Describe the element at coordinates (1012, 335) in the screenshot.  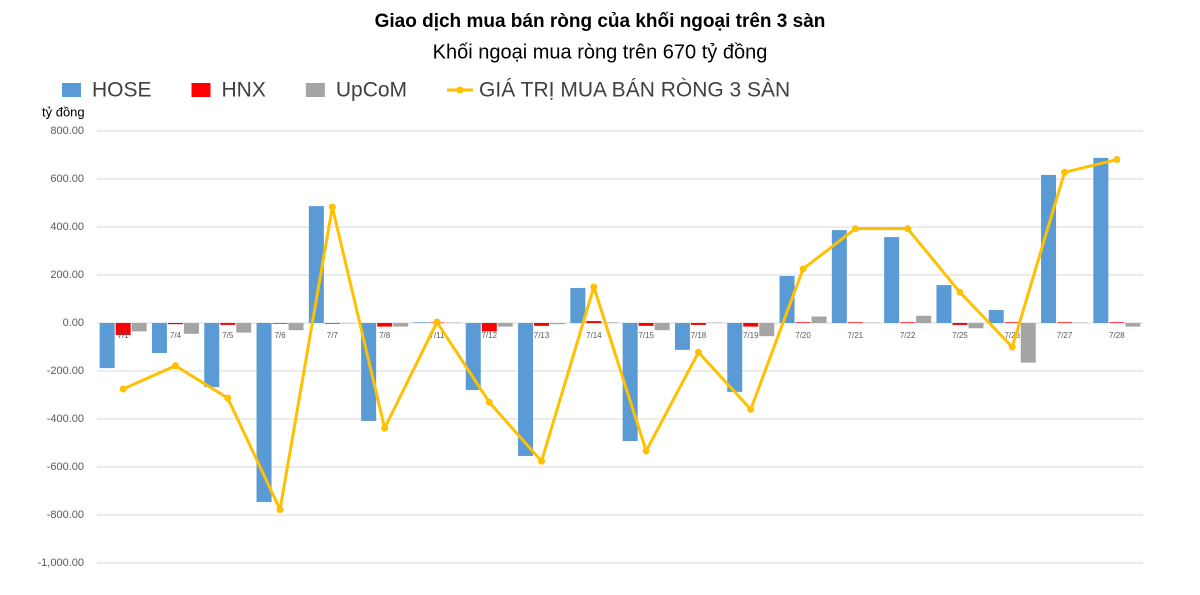
I see `x-tick-label: 7/26` at that location.